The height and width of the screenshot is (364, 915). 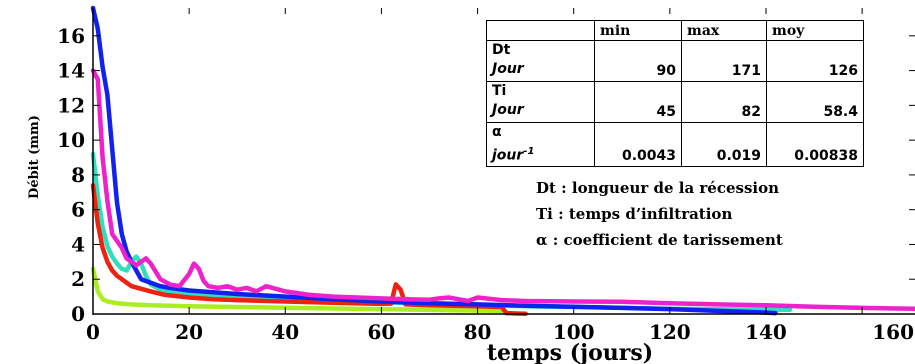 What do you see at coordinates (638, 144) in the screenshot?
I see `cell-value: 0.0043` at bounding box center [638, 144].